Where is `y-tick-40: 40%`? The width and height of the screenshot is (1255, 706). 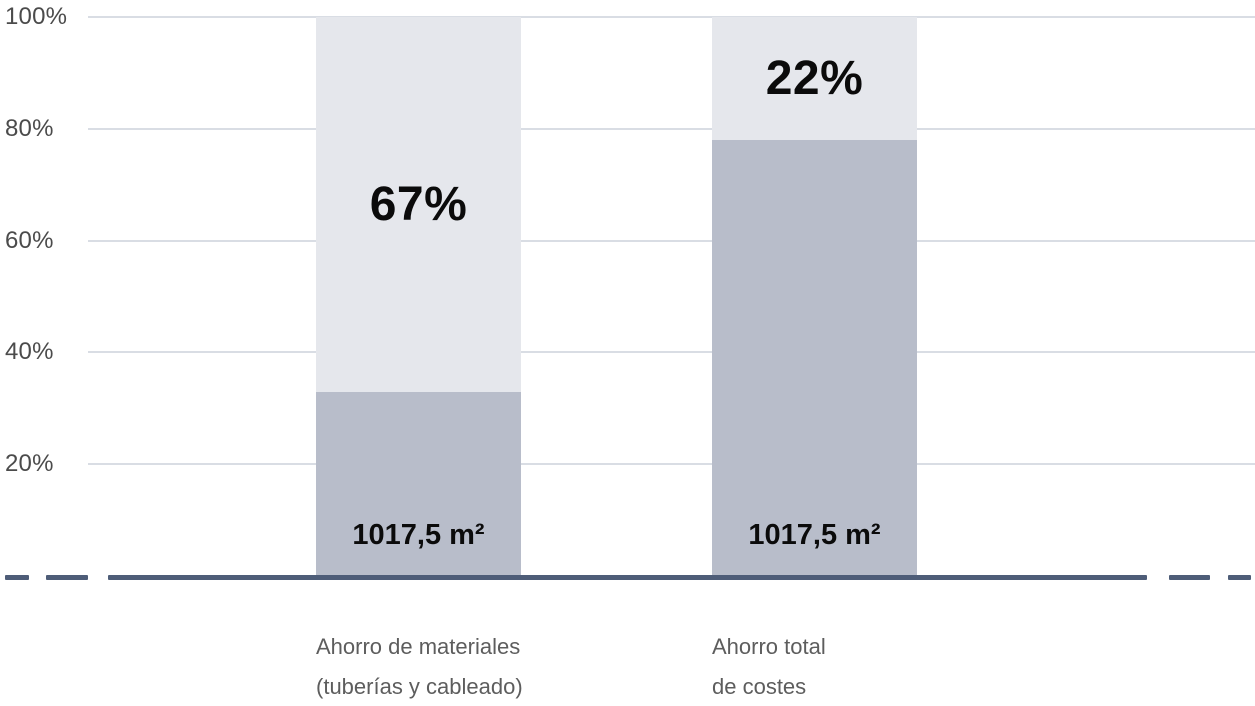
y-tick-40: 40% is located at coordinates (29, 352).